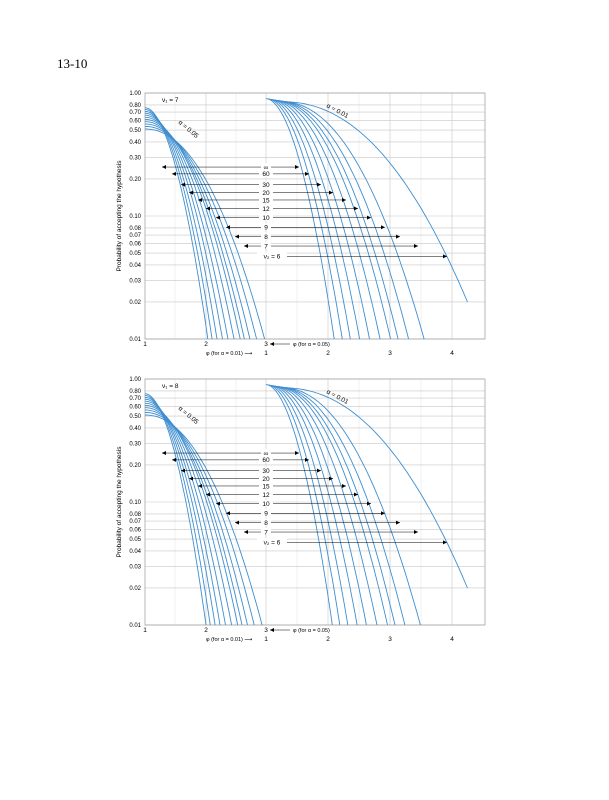  Describe the element at coordinates (266, 514) in the screenshot. I see `nu2-label: 9` at that location.